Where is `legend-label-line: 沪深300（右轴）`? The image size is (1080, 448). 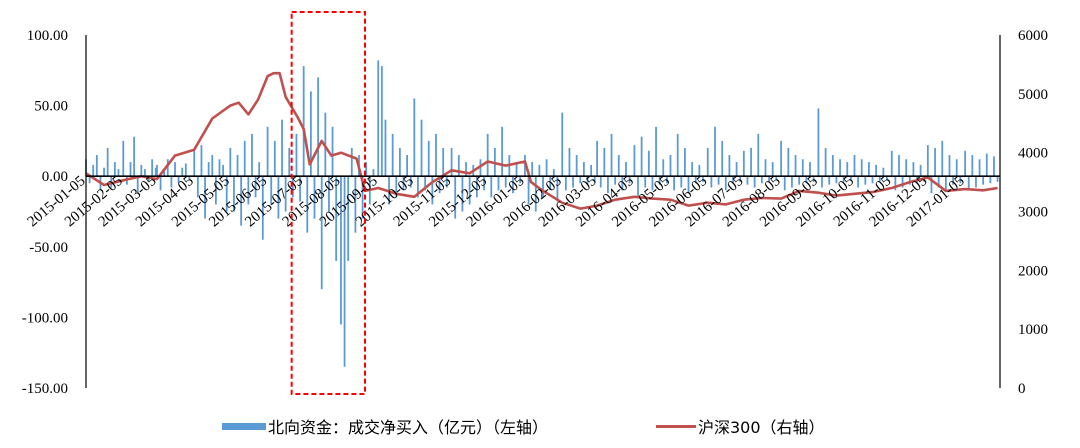 legend-label-line: 沪深300（右轴） is located at coordinates (761, 427).